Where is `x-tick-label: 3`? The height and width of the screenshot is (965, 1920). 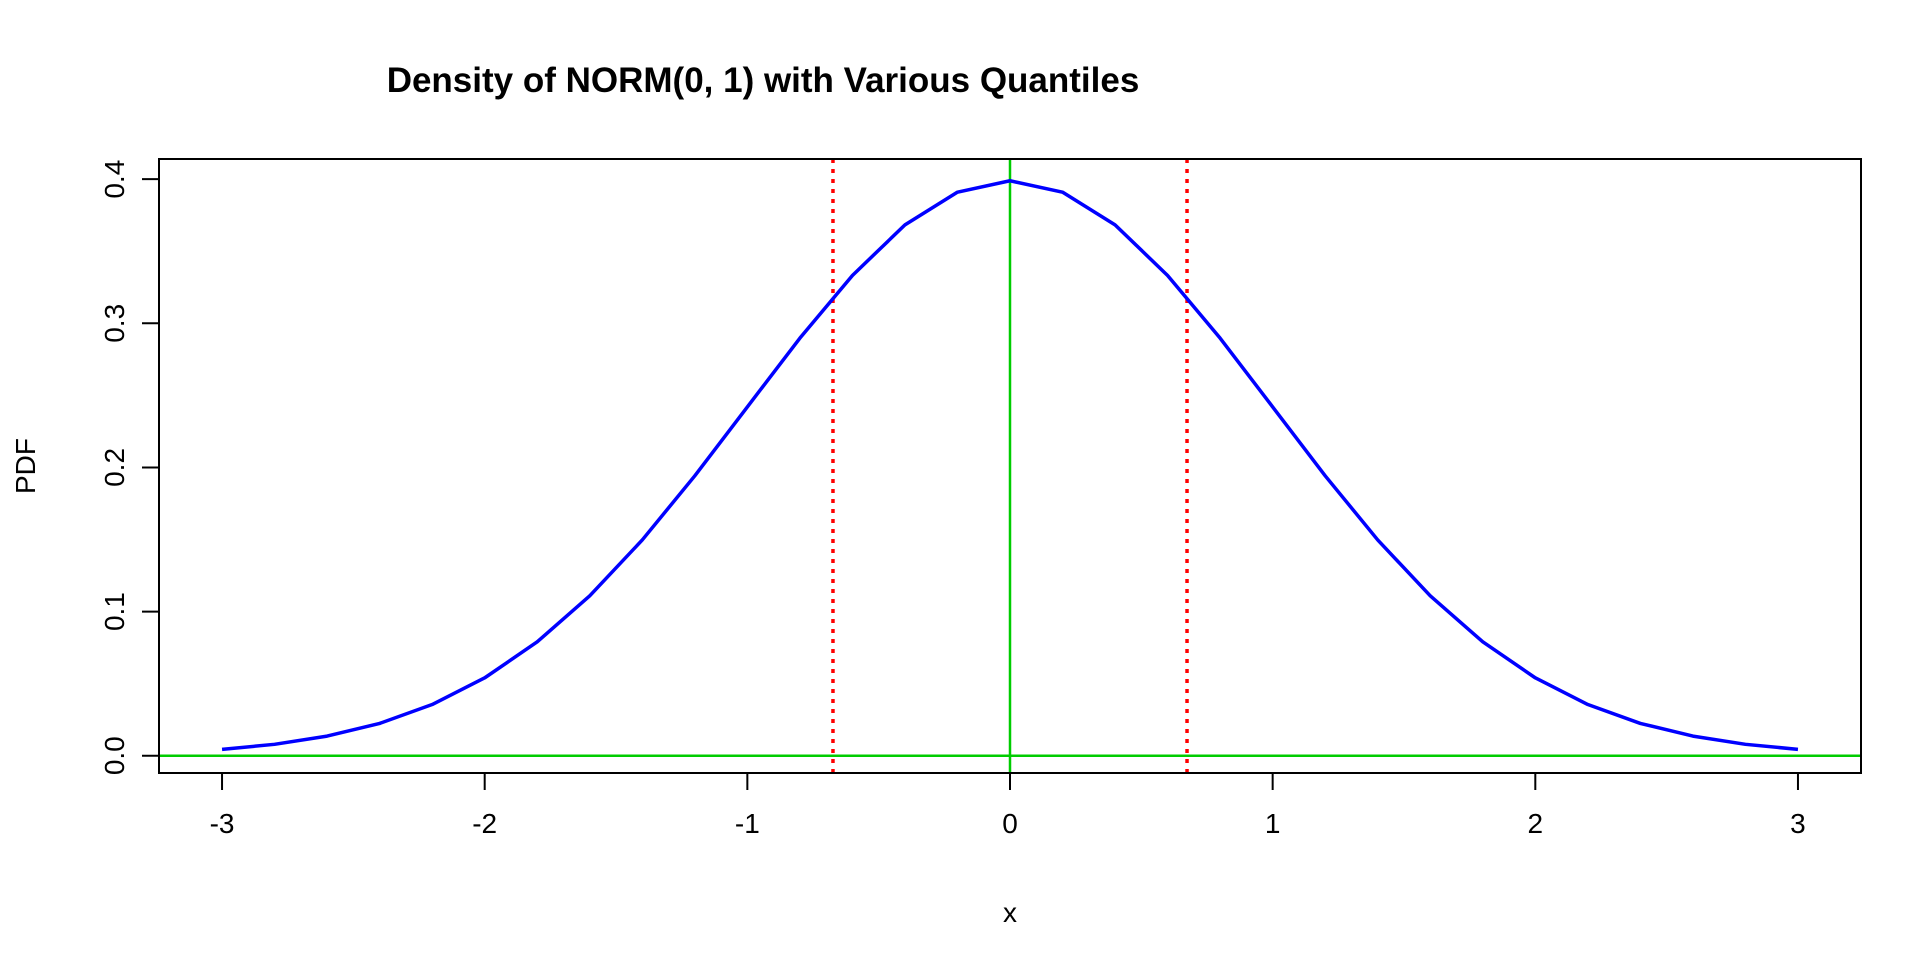 x-tick-label: 3 is located at coordinates (1798, 823).